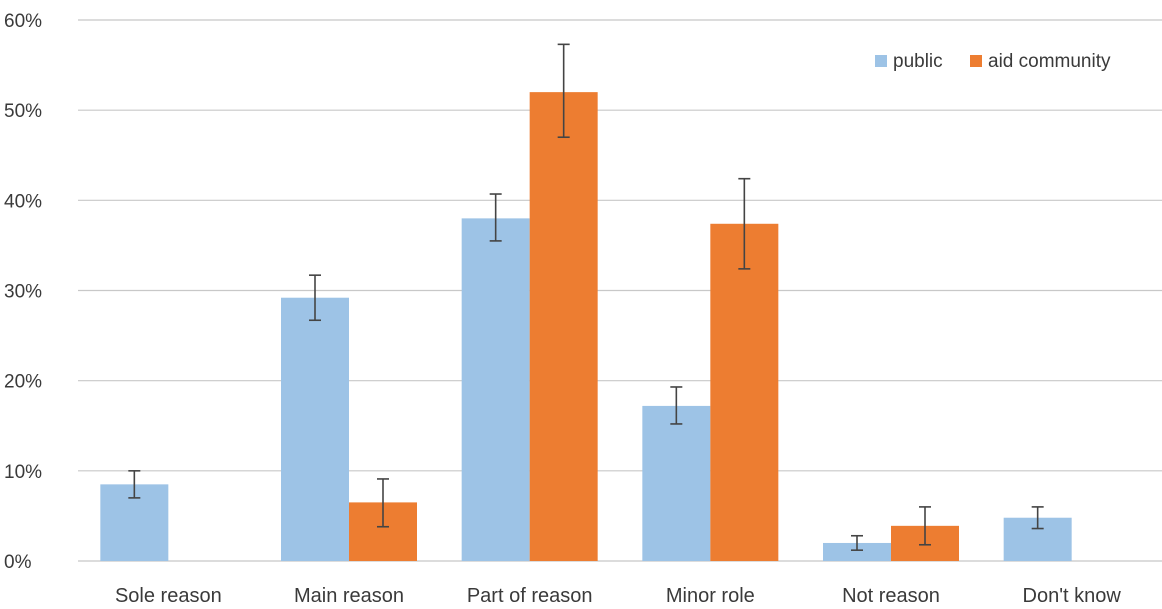 The height and width of the screenshot is (609, 1162). Describe the element at coordinates (23, 201) in the screenshot. I see `y-tick-label-40: 40%` at that location.